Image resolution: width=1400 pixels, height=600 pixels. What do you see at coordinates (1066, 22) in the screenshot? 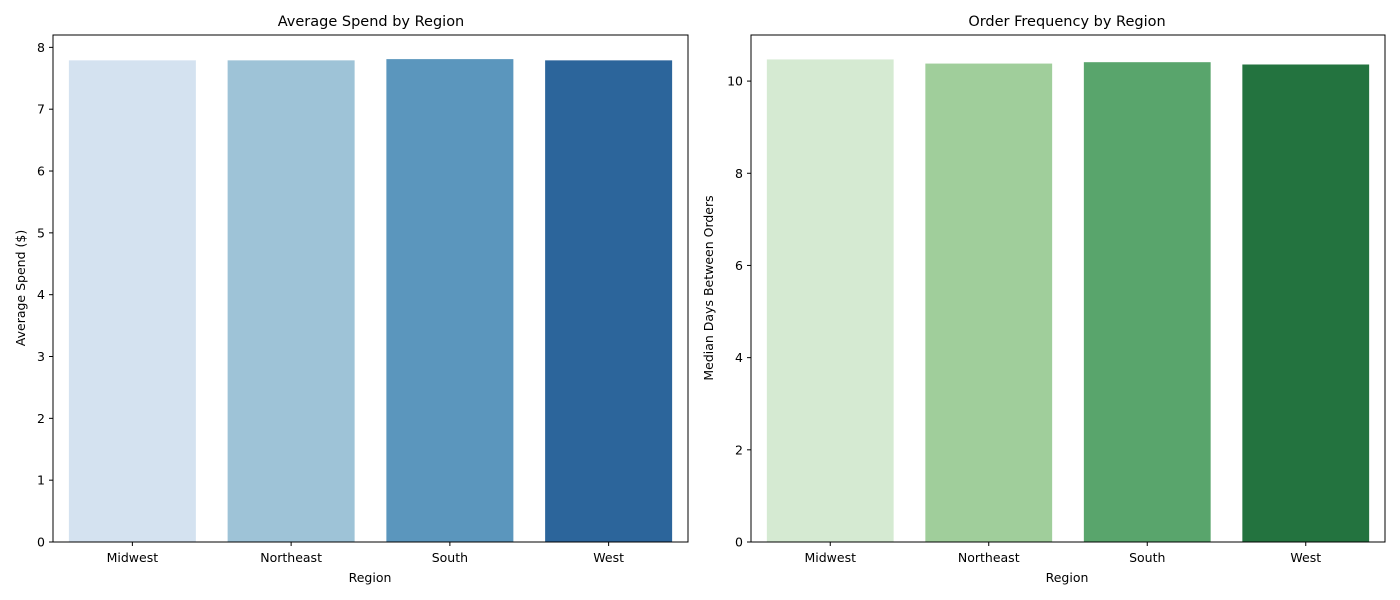
I see `chart-title: Order Frequency by Region` at bounding box center [1066, 22].